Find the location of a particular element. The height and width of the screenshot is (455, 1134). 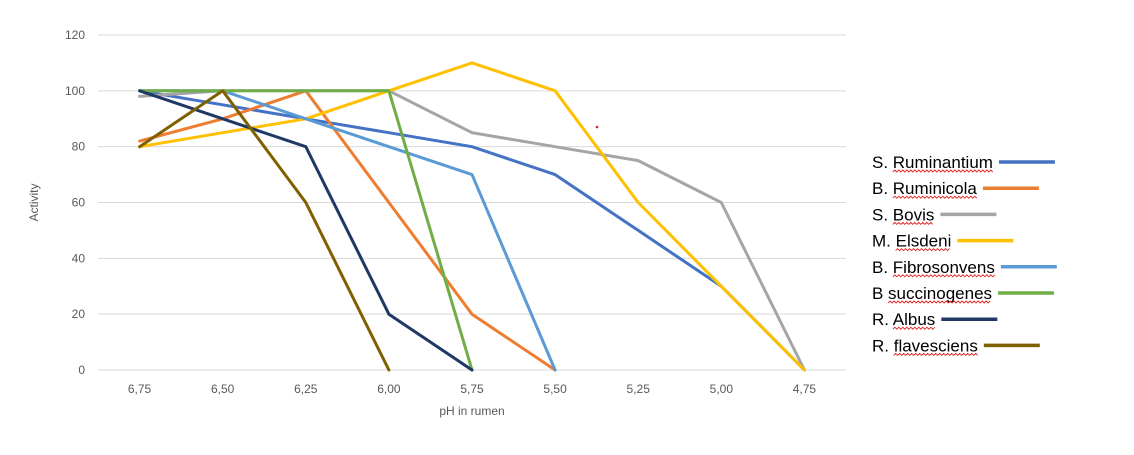

x-tick-label: 6,50 is located at coordinates (223, 389).